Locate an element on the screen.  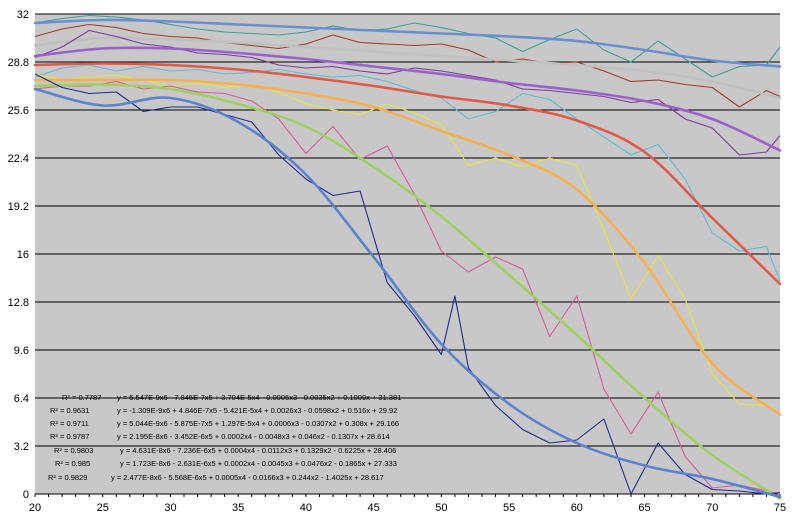
y-tick-label: 0 is located at coordinates (26, 495).